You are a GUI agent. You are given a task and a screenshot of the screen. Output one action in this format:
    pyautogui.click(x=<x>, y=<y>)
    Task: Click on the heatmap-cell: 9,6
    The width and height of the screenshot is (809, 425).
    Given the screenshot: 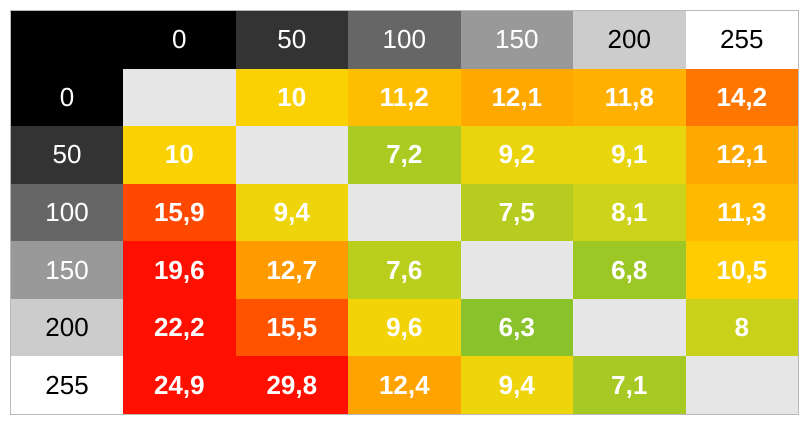 What is the action you would take?
    pyautogui.click(x=404, y=327)
    